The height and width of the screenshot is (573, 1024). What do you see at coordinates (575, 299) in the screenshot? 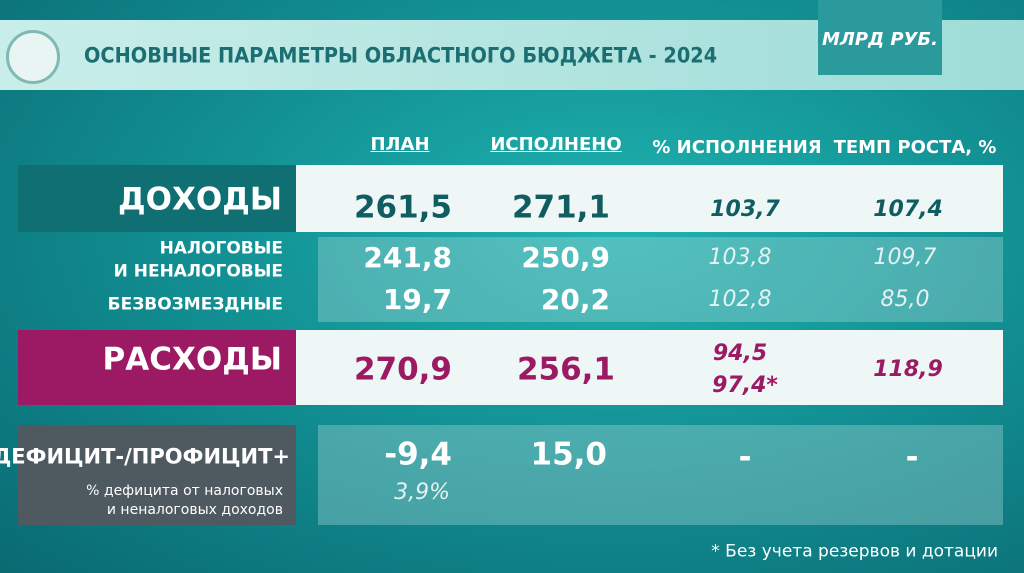
I see `cell: 20,2` at bounding box center [575, 299].